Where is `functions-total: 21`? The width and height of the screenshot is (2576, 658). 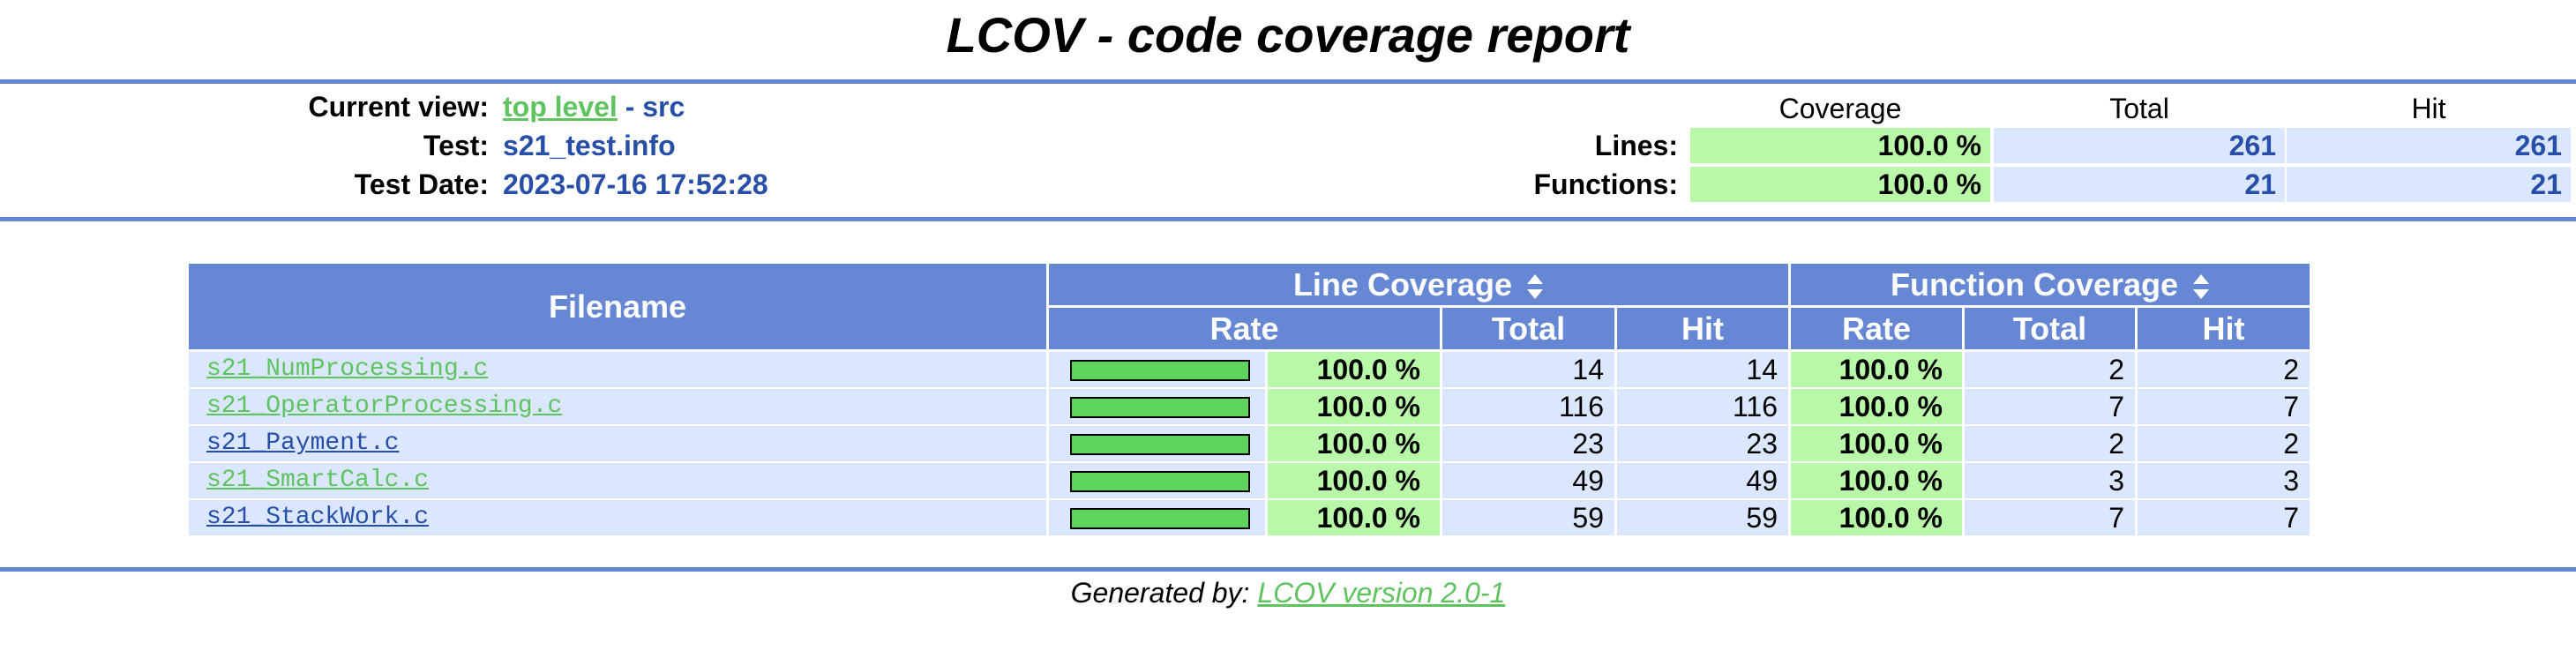
functions-total: 21 is located at coordinates (2140, 184).